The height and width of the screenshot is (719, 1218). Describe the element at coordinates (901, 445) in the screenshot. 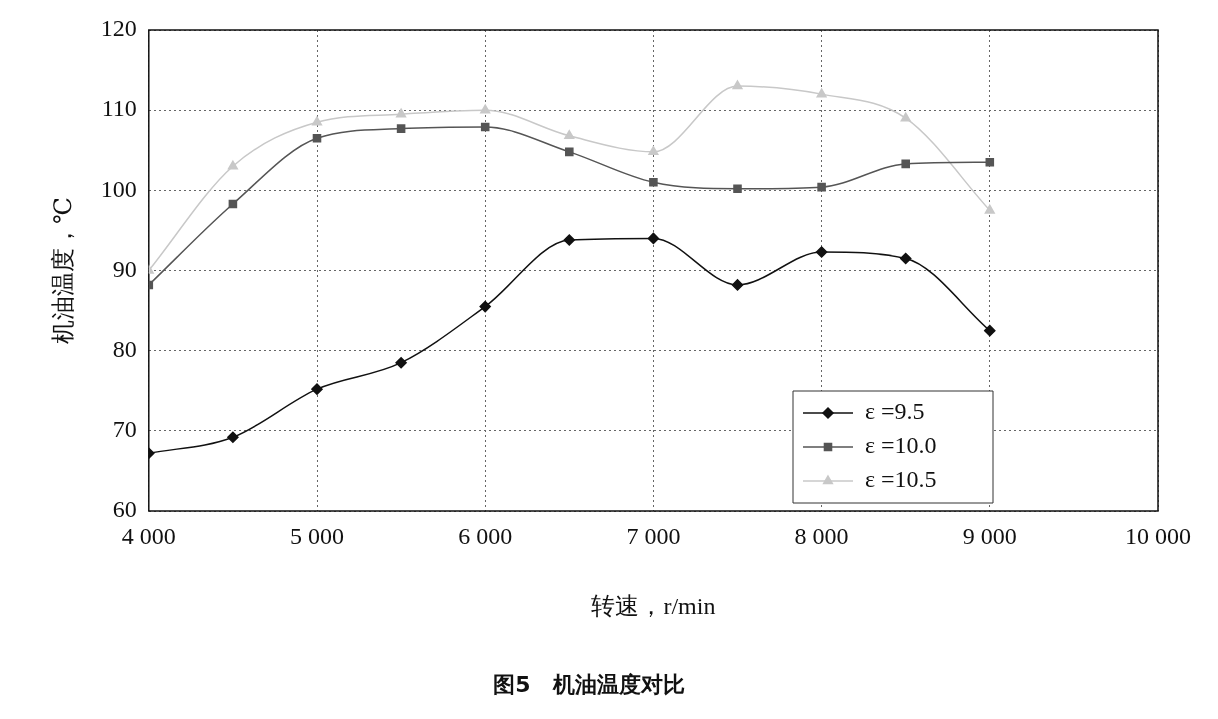

I see `legend-label: ε =10.0` at that location.